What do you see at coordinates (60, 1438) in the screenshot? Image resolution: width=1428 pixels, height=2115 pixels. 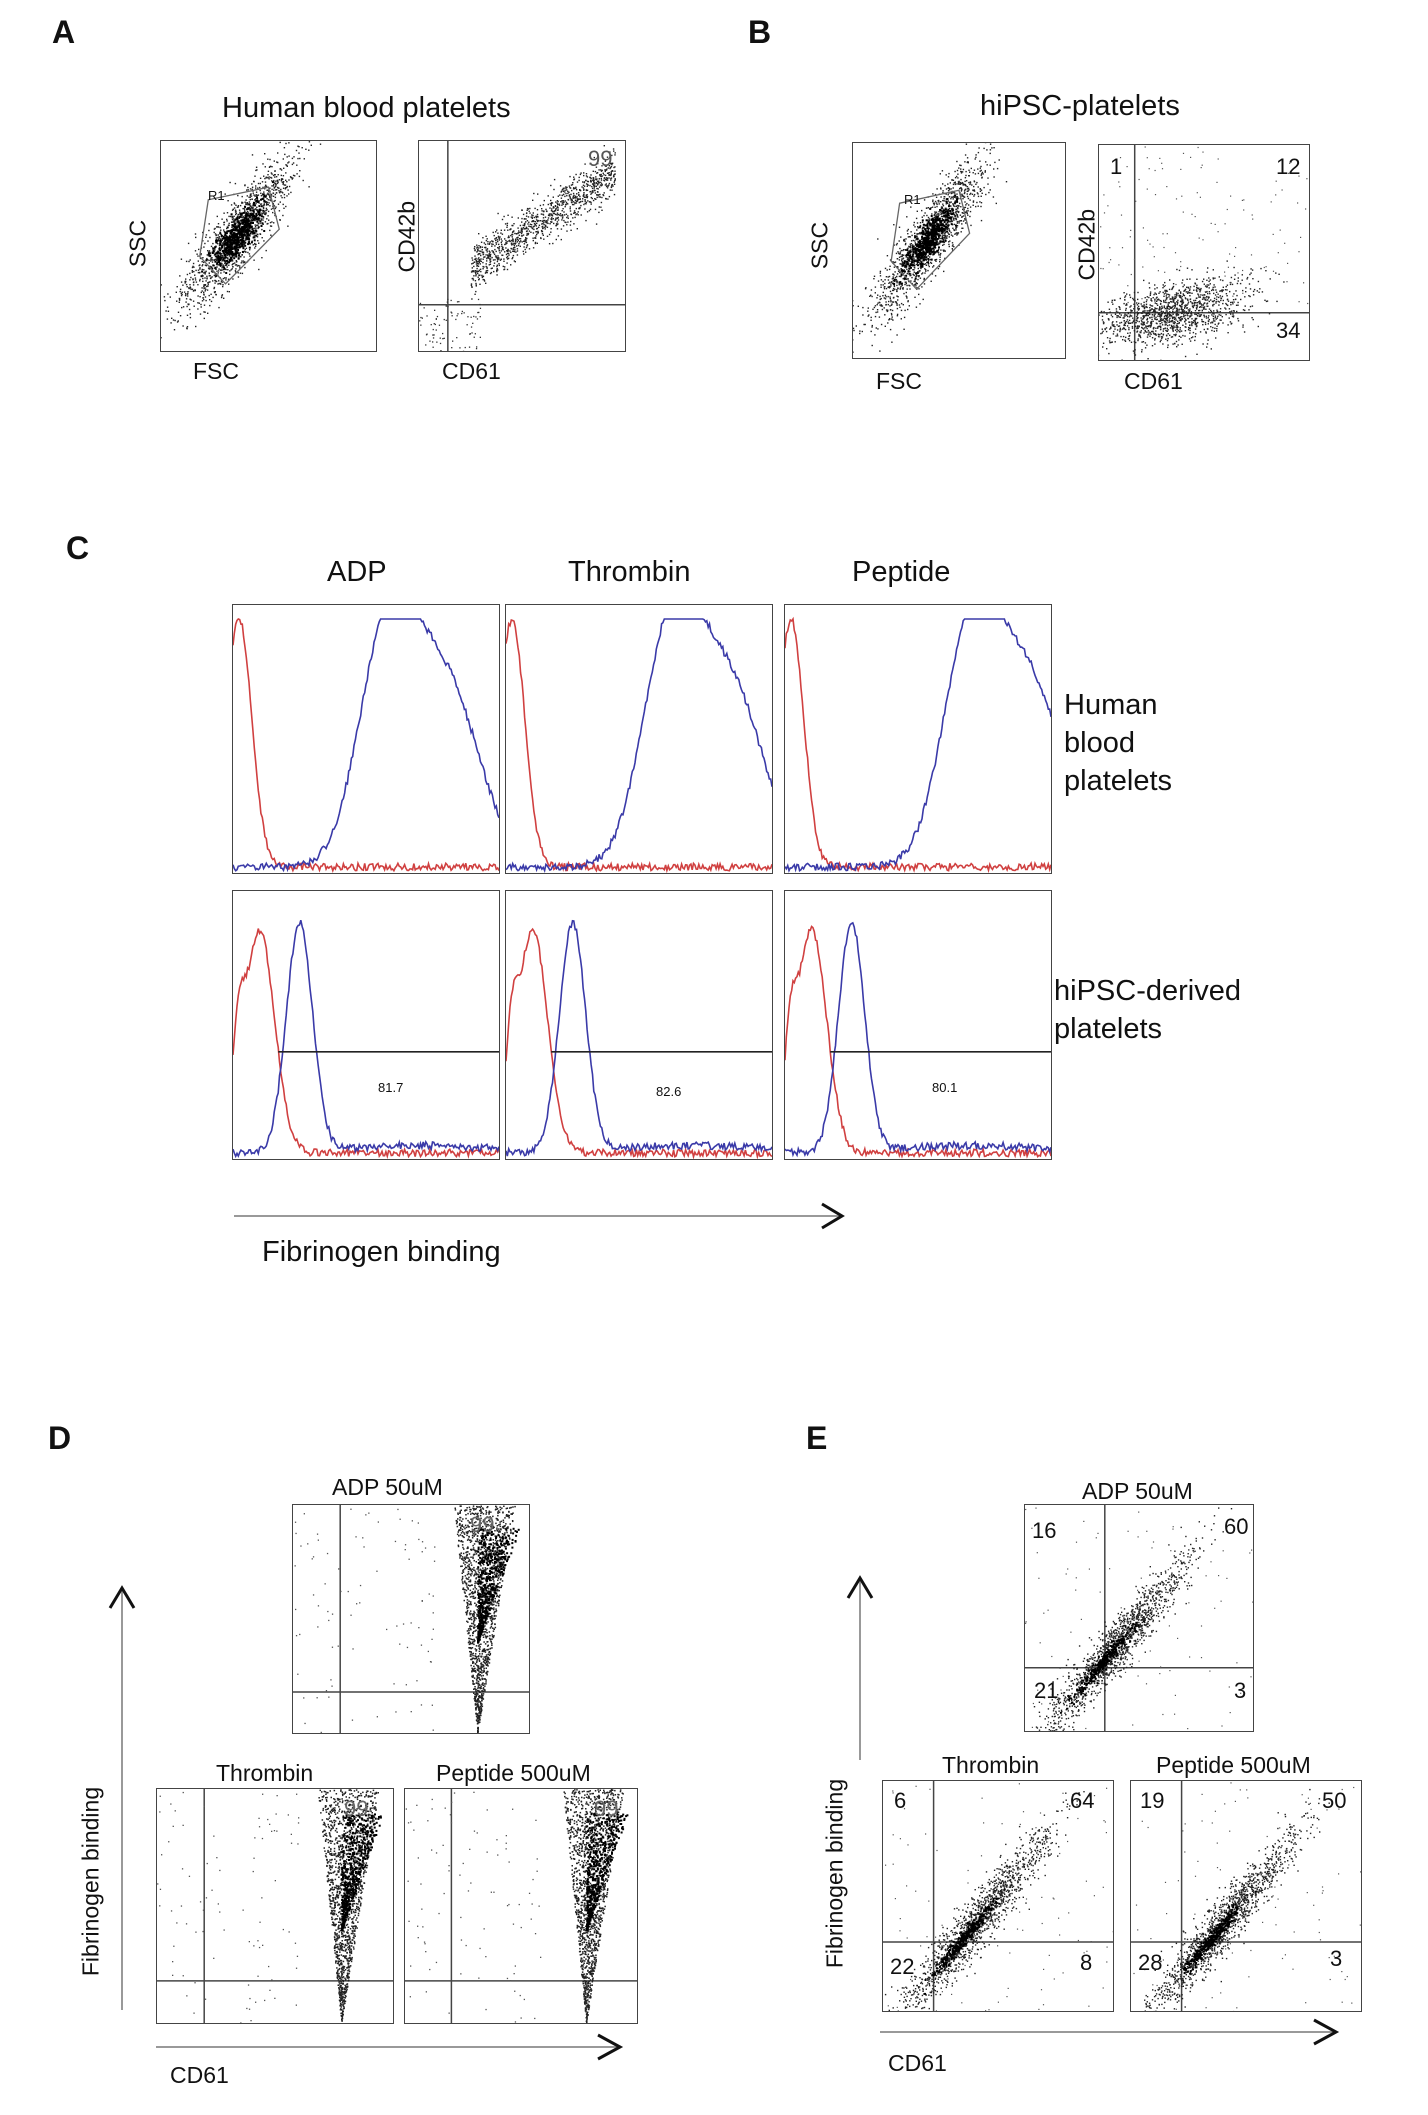 I see `panel-d-letter: D` at bounding box center [60, 1438].